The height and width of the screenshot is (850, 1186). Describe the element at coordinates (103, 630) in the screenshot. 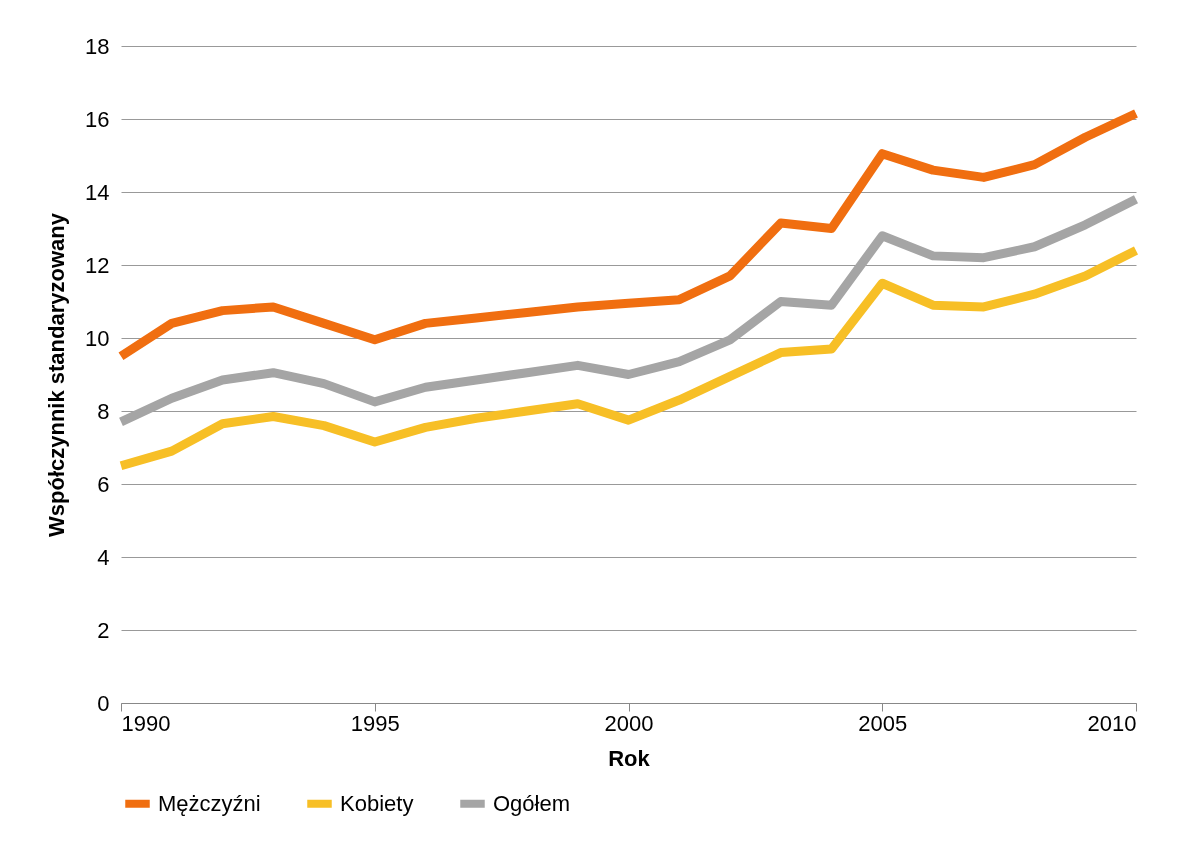

I see `y-tick-label: 2` at that location.